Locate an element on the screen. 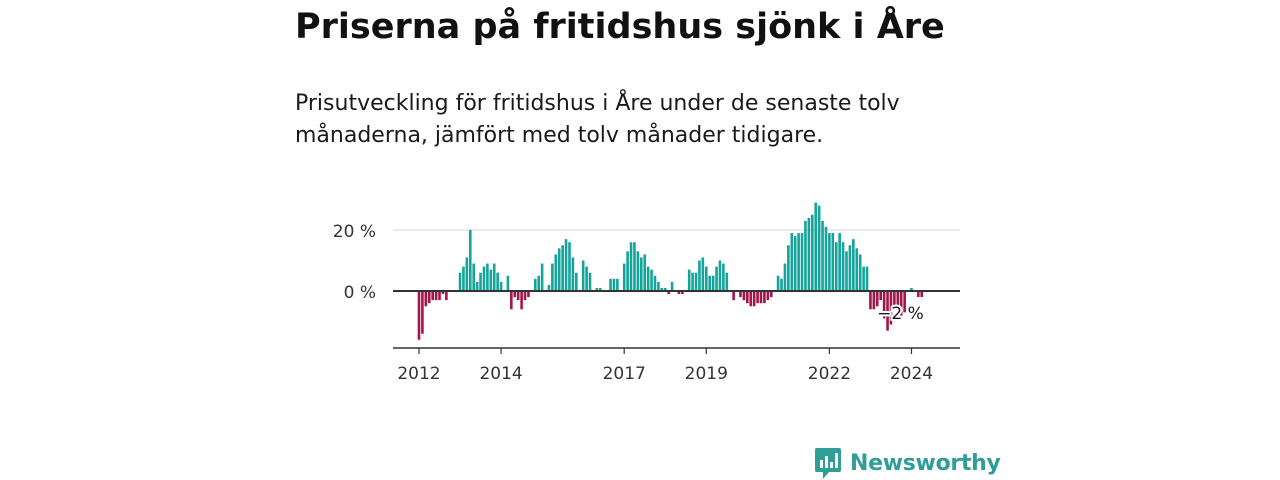 This screenshot has width=1280, height=480. end-value-label: −2 % is located at coordinates (900, 314).